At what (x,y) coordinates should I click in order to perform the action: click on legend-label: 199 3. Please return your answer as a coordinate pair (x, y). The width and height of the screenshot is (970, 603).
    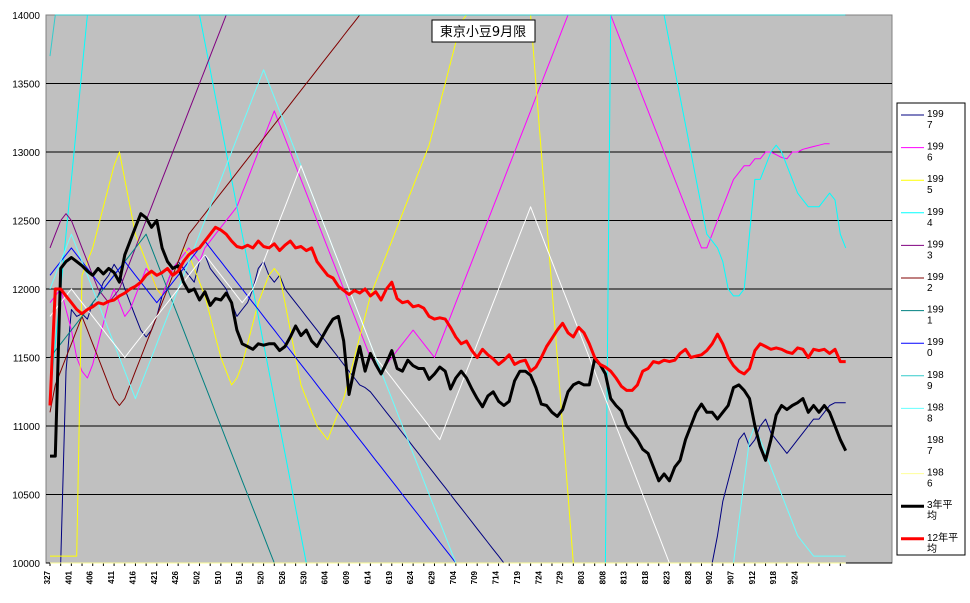
    Looking at the image, I should click on (935, 250).